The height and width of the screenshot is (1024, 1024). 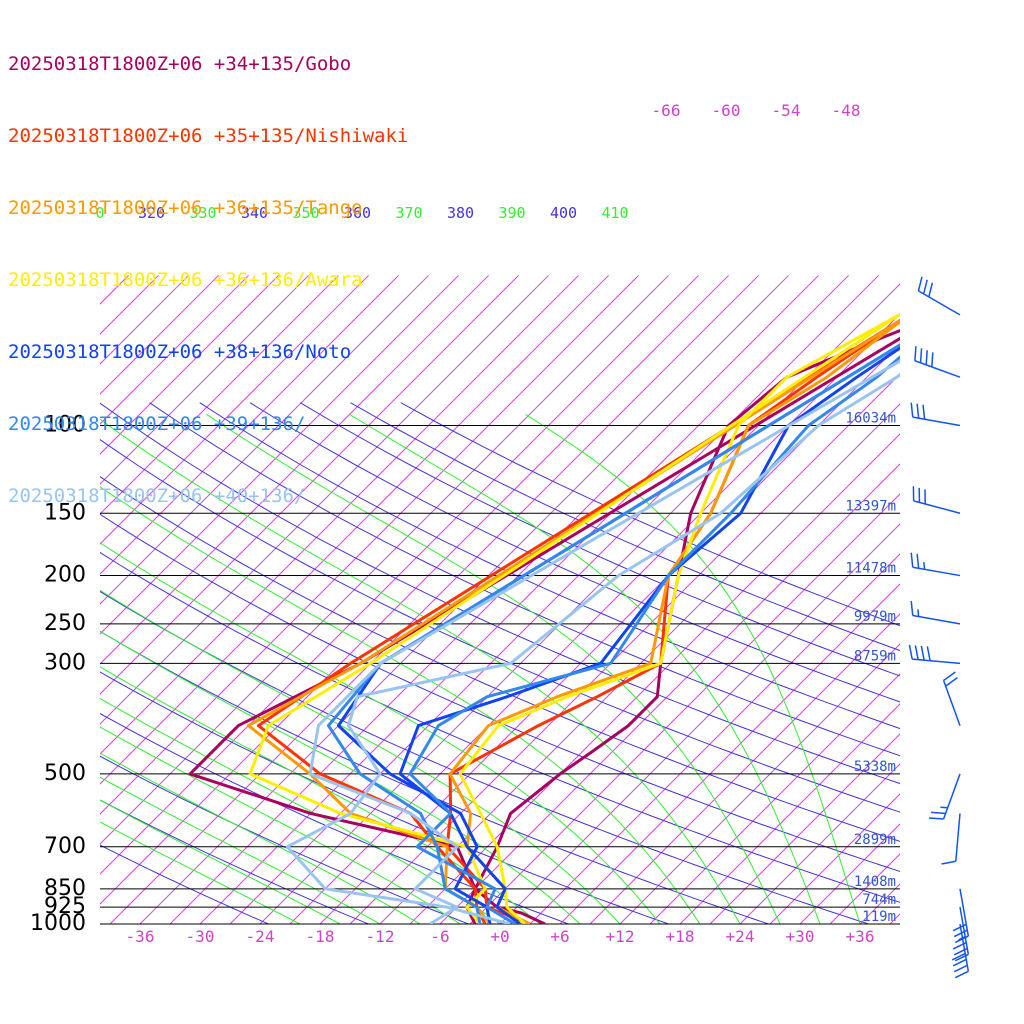 I want to click on theta-label: 330, so click(x=202, y=213).